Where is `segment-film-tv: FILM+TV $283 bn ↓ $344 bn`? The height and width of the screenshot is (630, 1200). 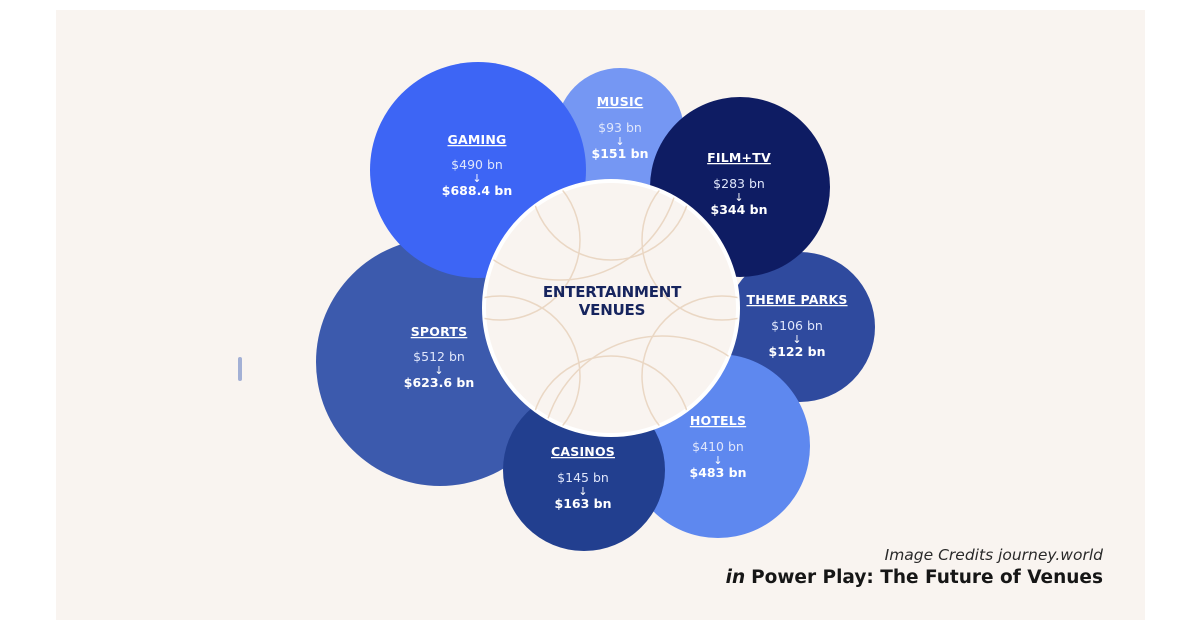 segment-film-tv: FILM+TV $283 bn ↓ $344 bn is located at coordinates (739, 183).